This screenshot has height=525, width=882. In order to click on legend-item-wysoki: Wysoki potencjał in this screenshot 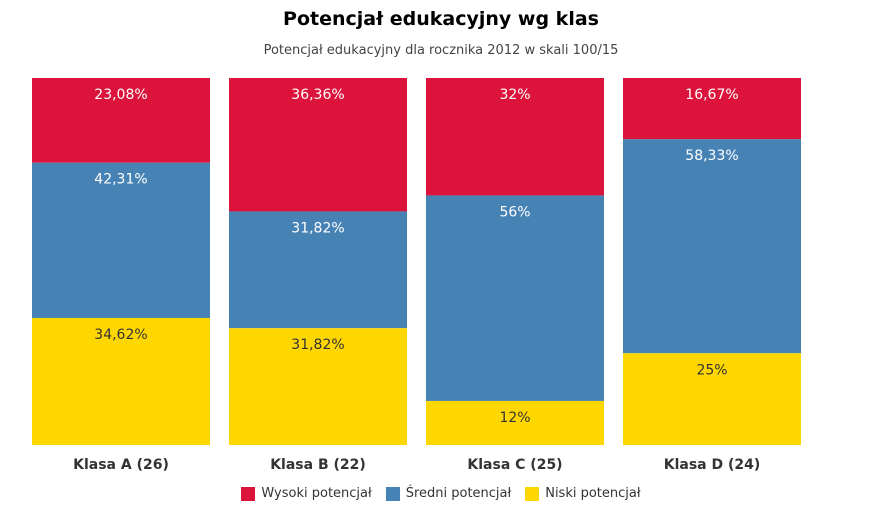, I will do `click(306, 493)`.